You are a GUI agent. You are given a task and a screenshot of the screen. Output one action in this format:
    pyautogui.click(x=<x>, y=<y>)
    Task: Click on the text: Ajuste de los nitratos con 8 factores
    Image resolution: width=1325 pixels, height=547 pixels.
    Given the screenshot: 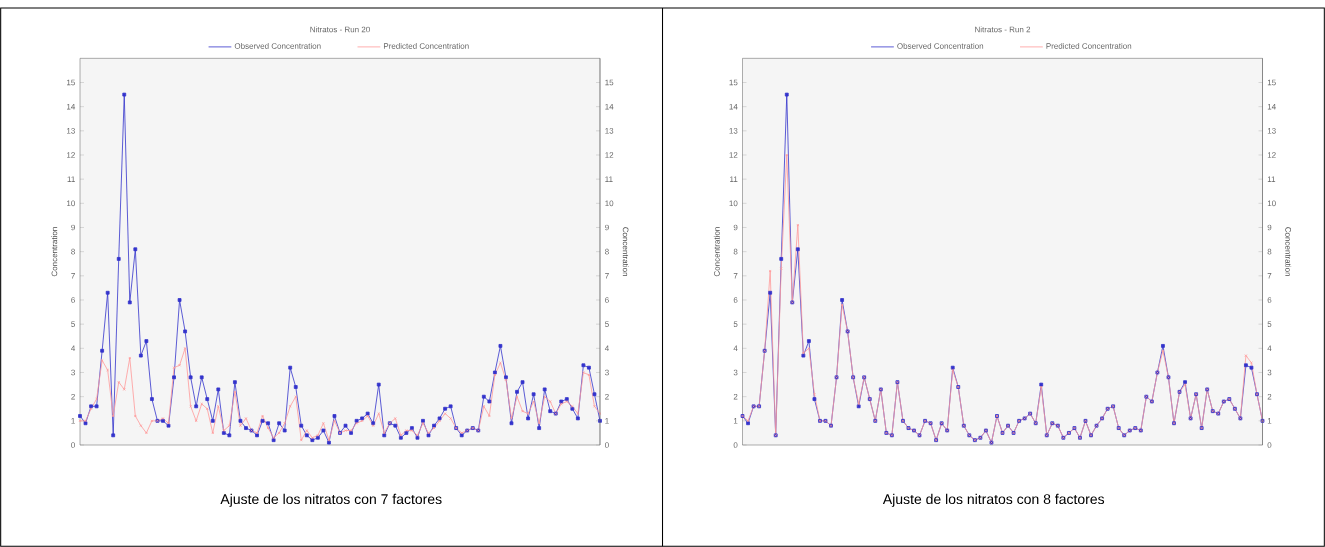 What is the action you would take?
    pyautogui.click(x=993, y=500)
    